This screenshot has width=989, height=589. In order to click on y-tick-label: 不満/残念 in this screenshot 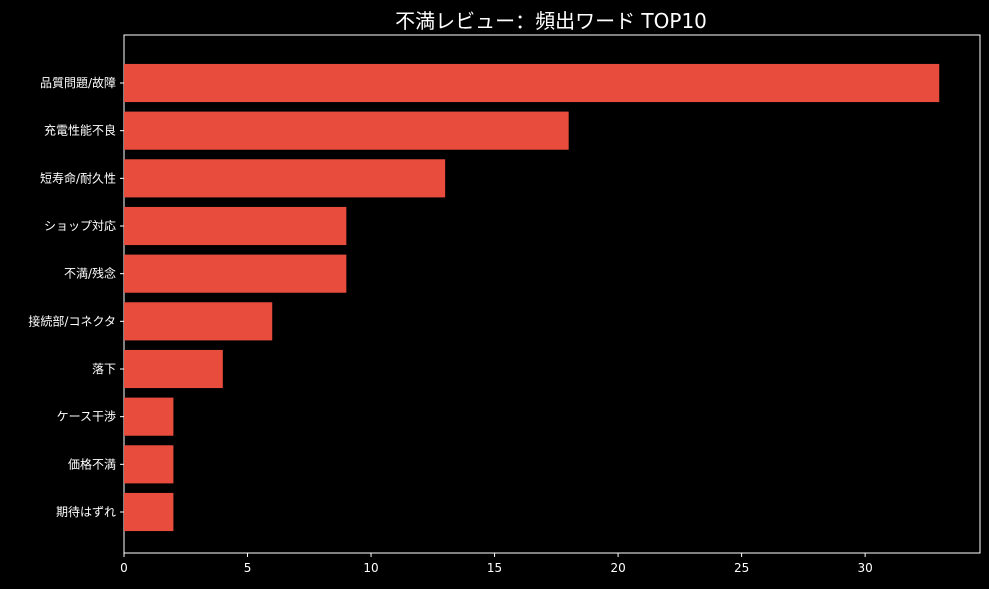, I will do `click(90, 273)`.